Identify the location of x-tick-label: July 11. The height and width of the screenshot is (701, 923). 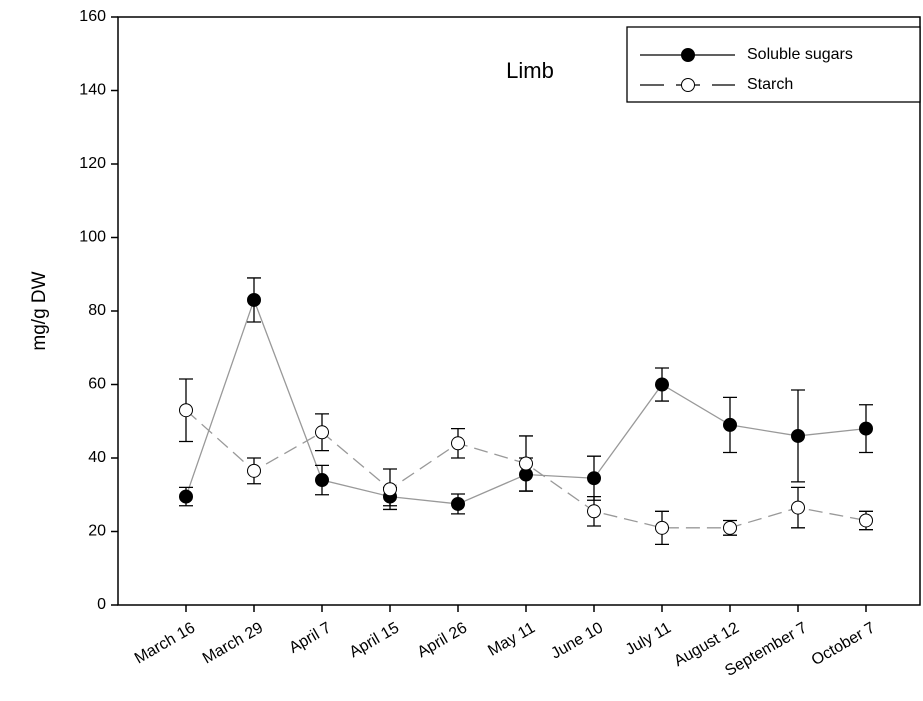
(648, 639).